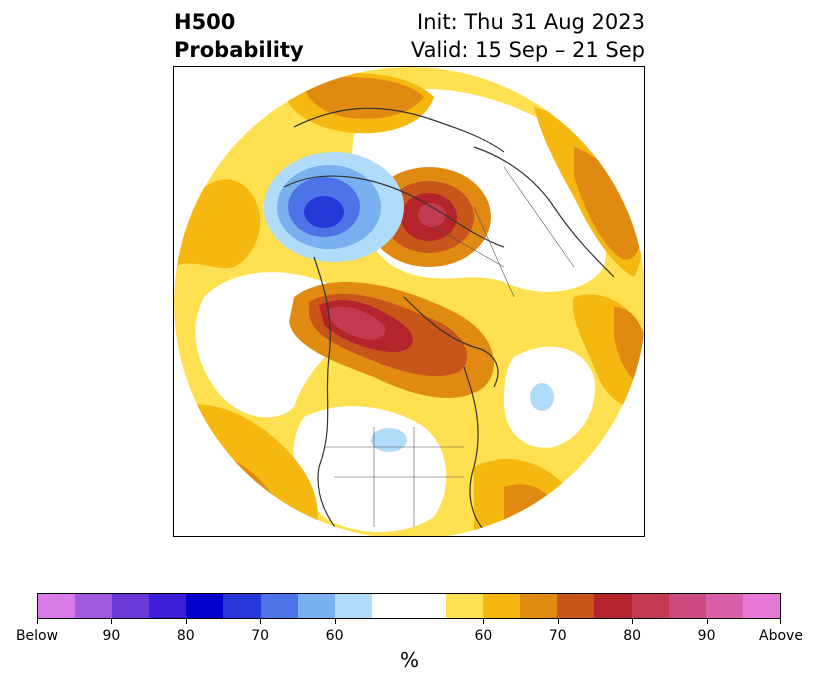 This screenshot has height=686, width=819. I want to click on title-valid: Valid: 15 Sep – 21 Sep, so click(527, 50).